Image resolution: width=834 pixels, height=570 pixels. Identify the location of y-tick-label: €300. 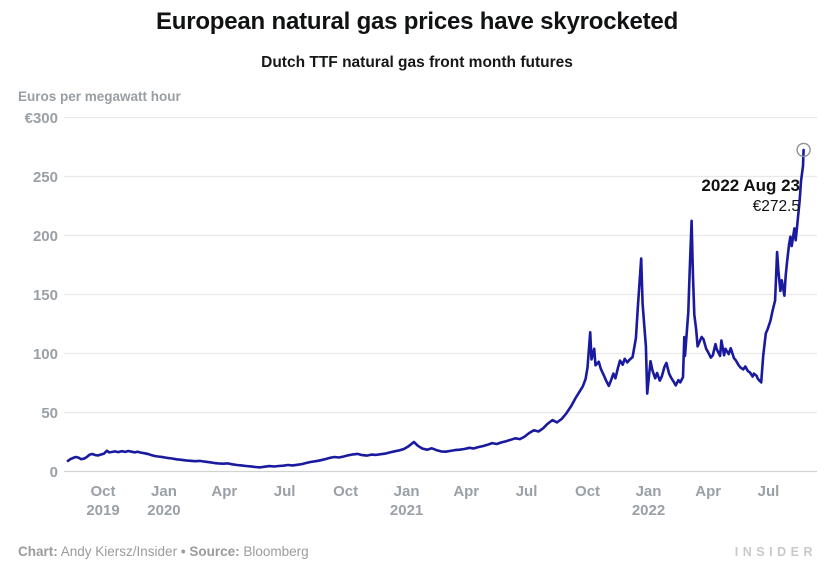
(41, 118).